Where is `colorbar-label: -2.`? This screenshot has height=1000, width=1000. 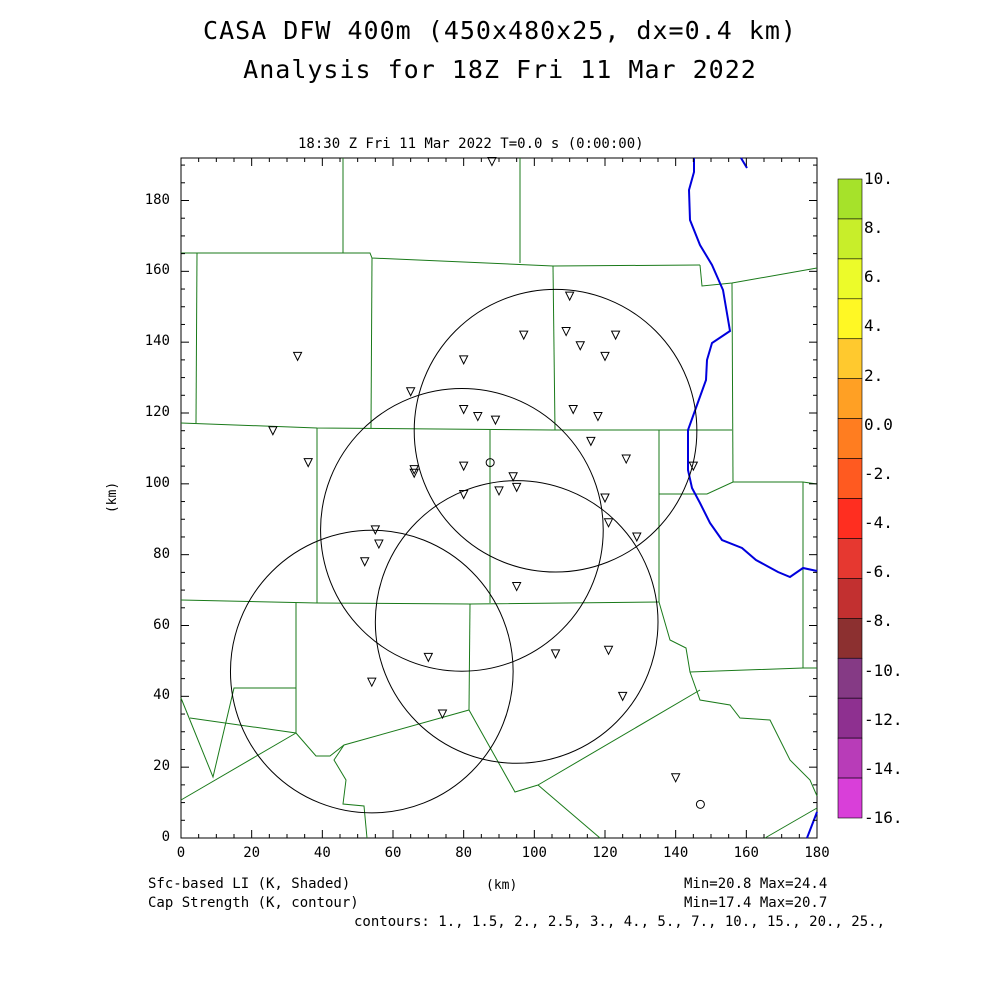 colorbar-label: -2. is located at coordinates (878, 473).